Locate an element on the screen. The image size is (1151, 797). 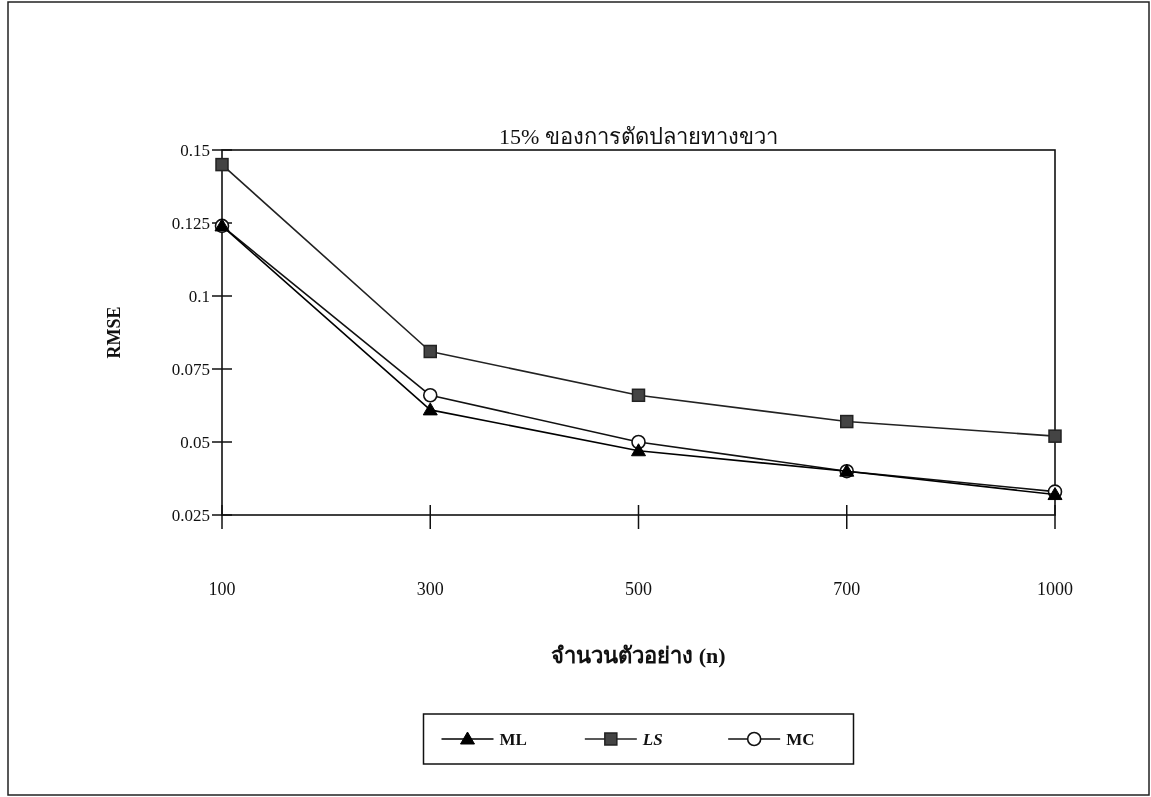
y-tick-label: 0.025 is located at coordinates (190, 515).